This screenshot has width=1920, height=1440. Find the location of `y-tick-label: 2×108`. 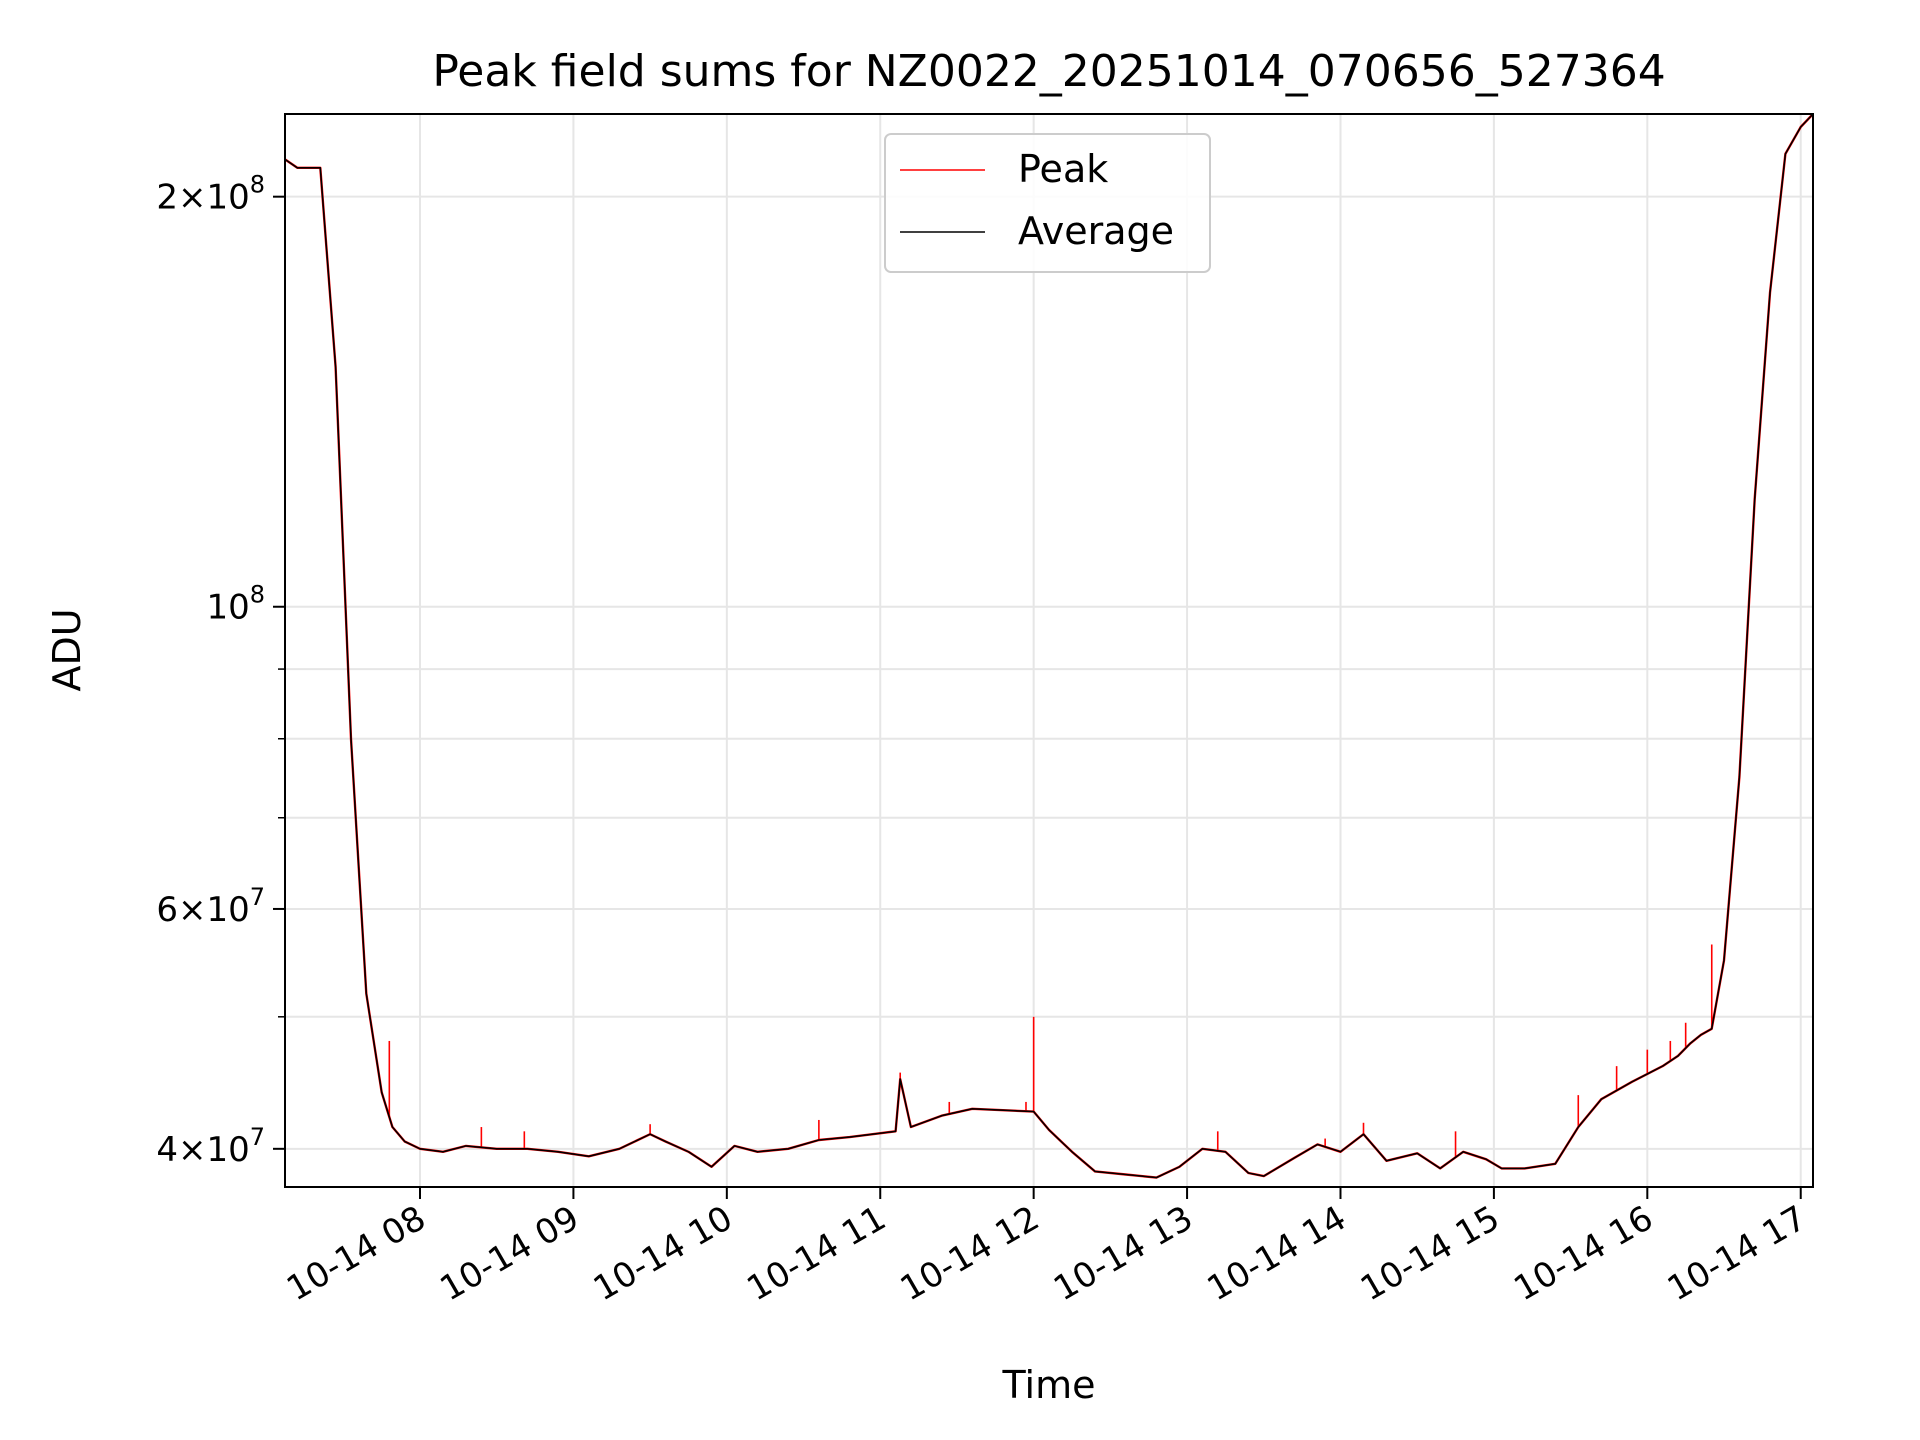

y-tick-label: 2×108 is located at coordinates (210, 194).